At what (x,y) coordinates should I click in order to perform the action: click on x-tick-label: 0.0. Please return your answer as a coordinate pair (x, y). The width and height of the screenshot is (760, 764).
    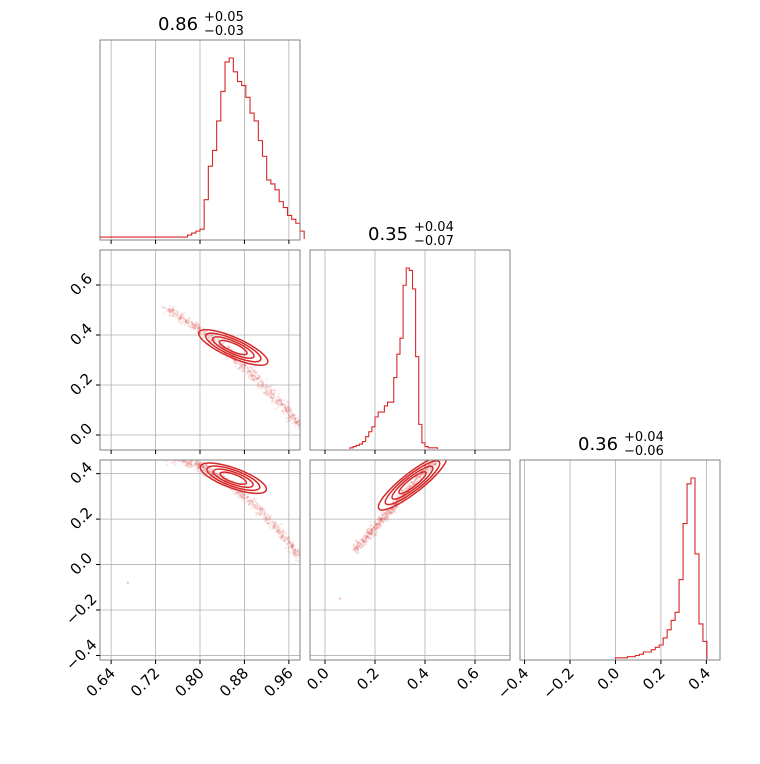
    Looking at the image, I should click on (318, 679).